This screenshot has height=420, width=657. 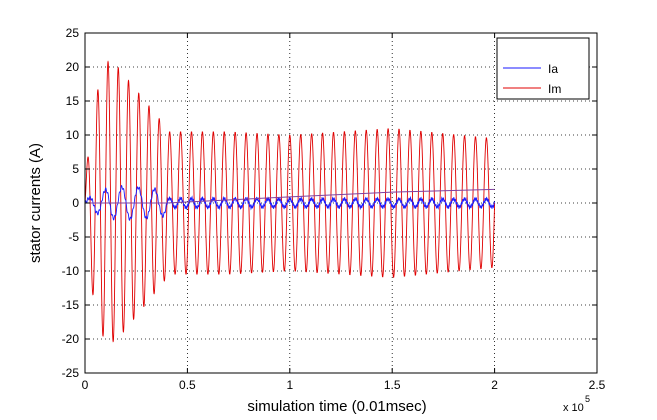 What do you see at coordinates (187, 385) in the screenshot?
I see `x-tick-label: 0.5` at bounding box center [187, 385].